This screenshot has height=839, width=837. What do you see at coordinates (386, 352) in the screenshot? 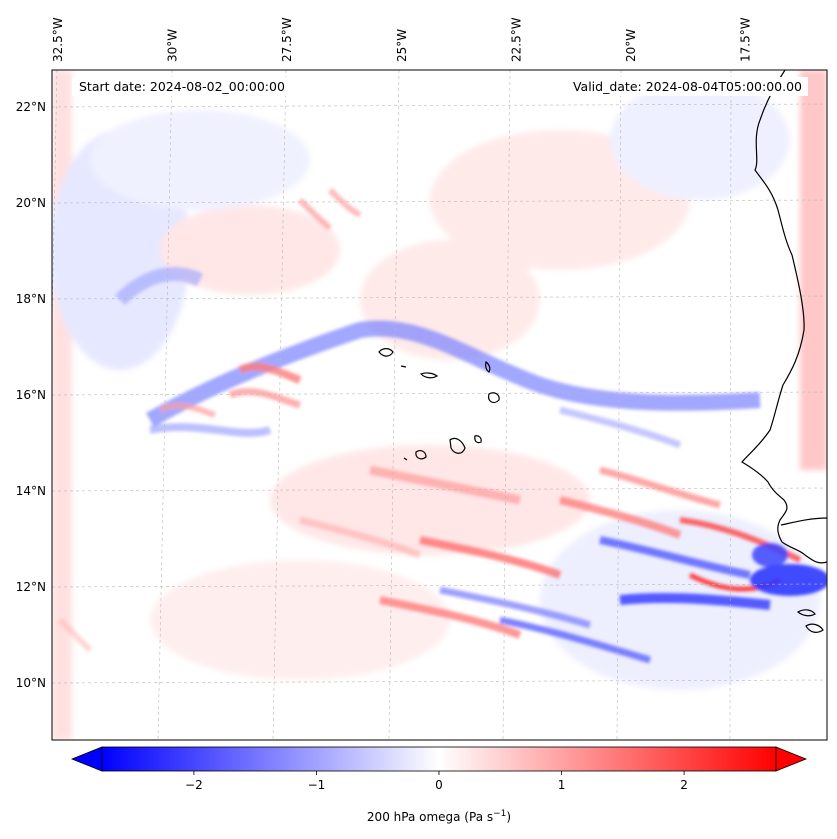
I see `cape-verde-islands` at bounding box center [386, 352].